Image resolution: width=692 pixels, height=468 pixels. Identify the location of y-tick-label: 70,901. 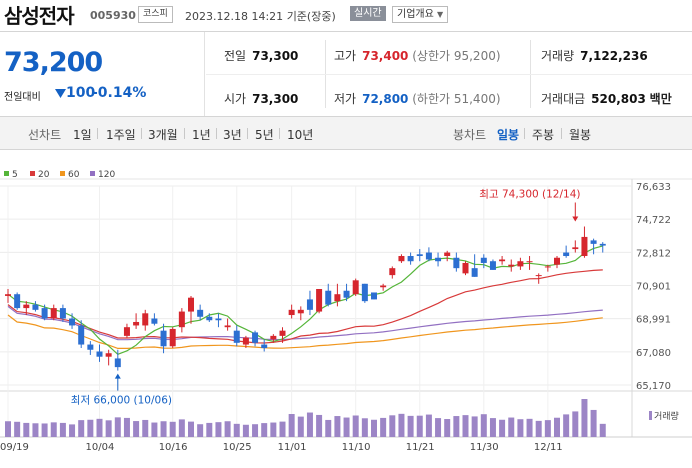
(653, 287).